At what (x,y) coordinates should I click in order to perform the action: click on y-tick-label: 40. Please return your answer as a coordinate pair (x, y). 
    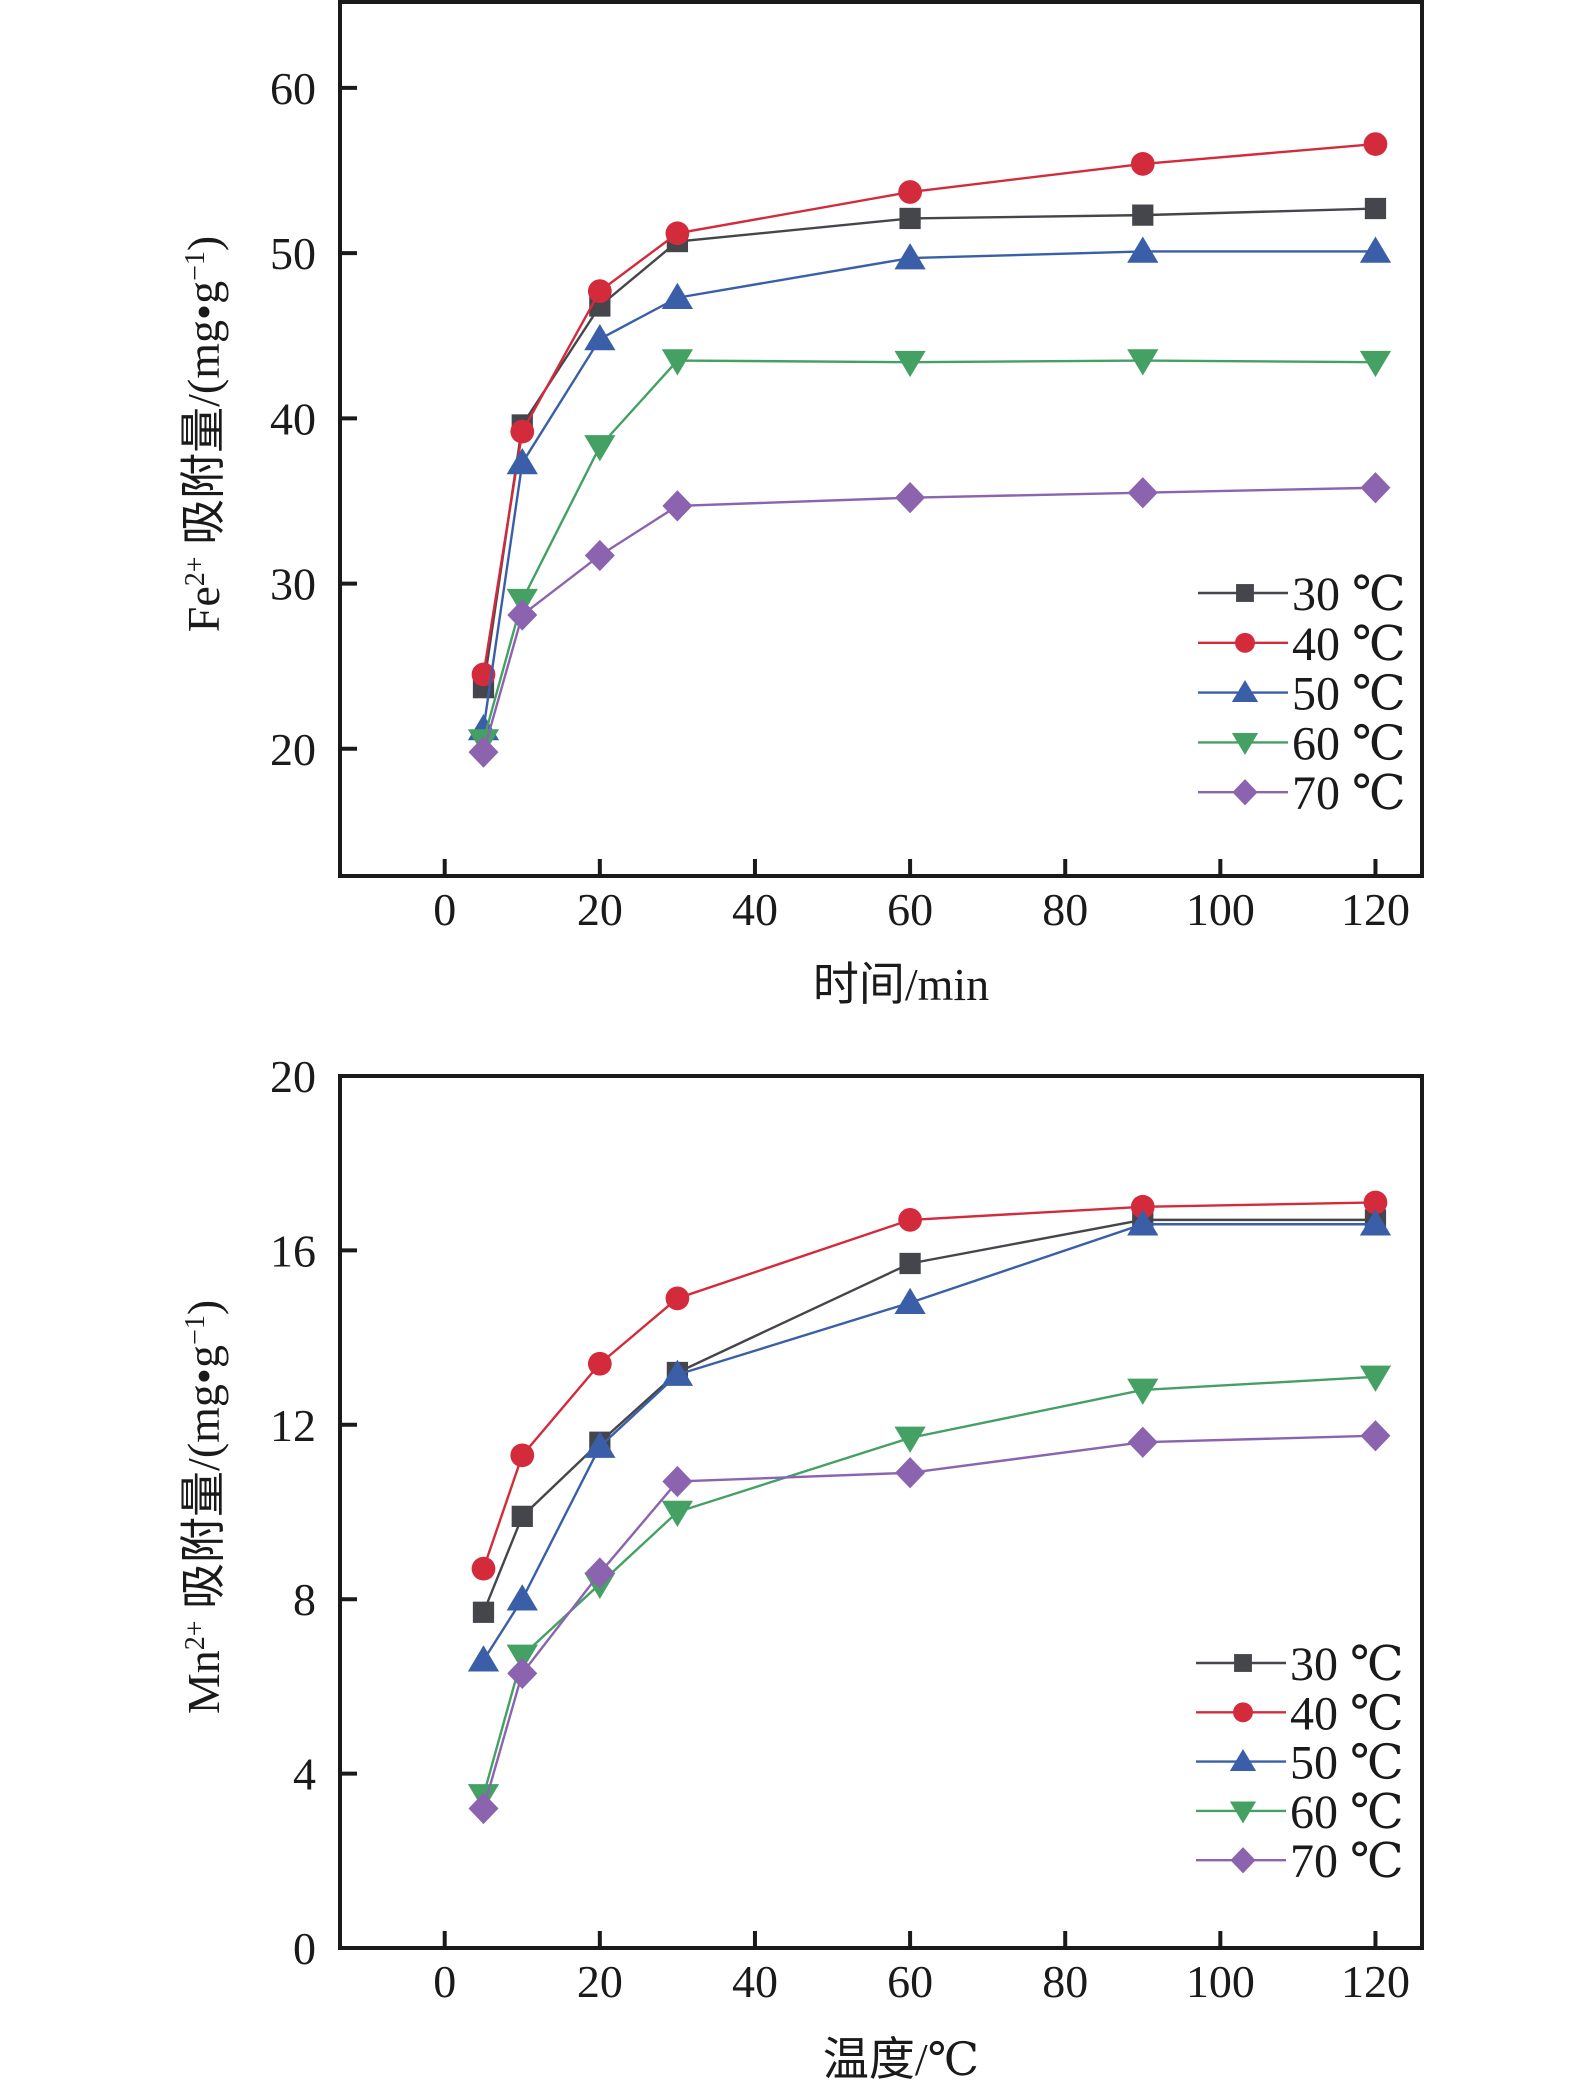
    Looking at the image, I should click on (293, 418).